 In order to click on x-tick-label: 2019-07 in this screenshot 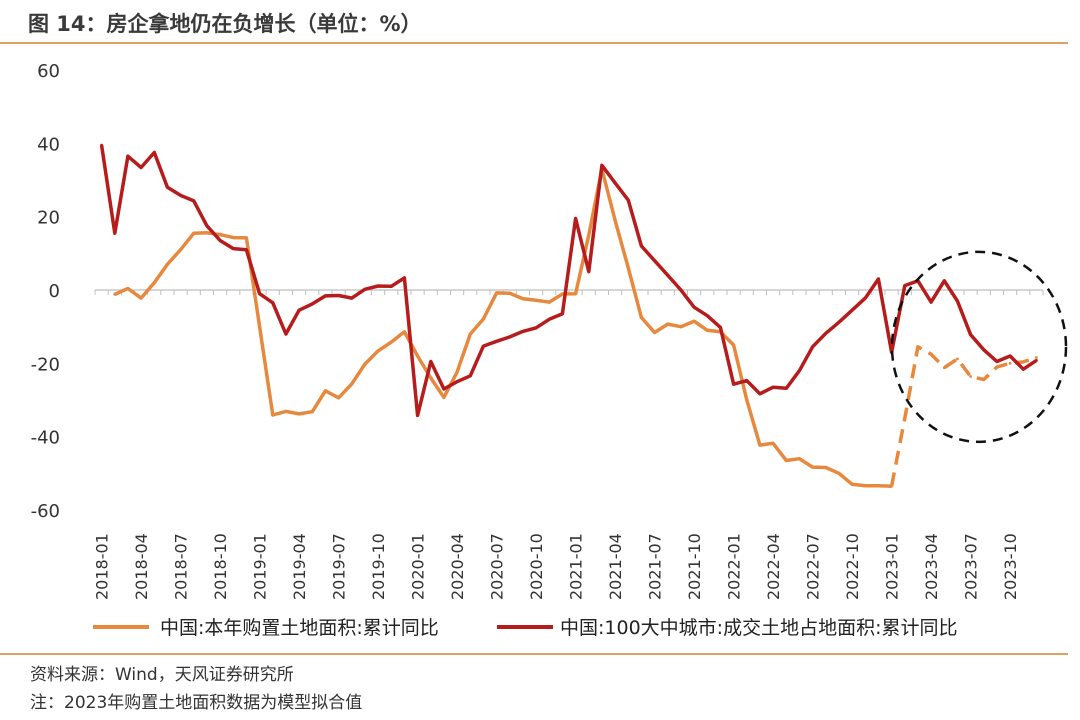, I will do `click(339, 566)`.